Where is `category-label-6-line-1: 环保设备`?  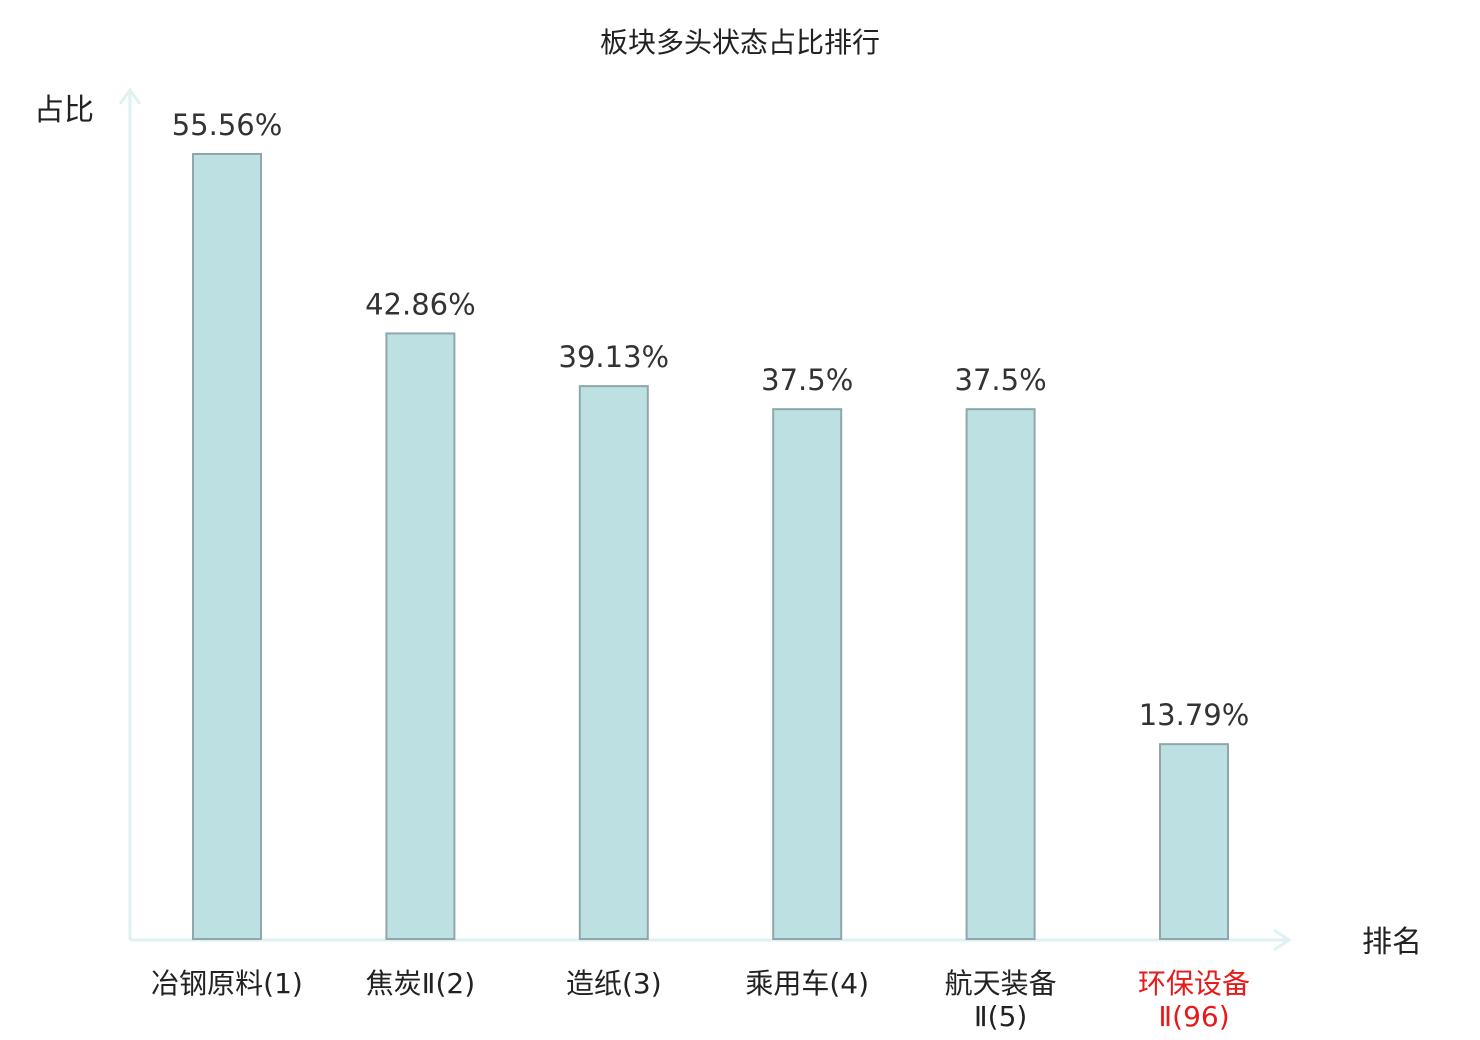
category-label-6-line-1: 环保设备 is located at coordinates (1194, 983).